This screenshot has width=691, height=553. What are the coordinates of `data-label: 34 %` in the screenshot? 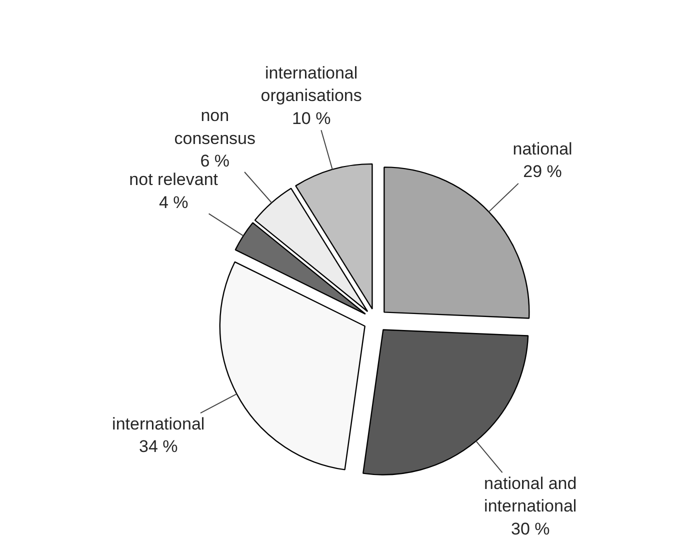 It's located at (158, 446).